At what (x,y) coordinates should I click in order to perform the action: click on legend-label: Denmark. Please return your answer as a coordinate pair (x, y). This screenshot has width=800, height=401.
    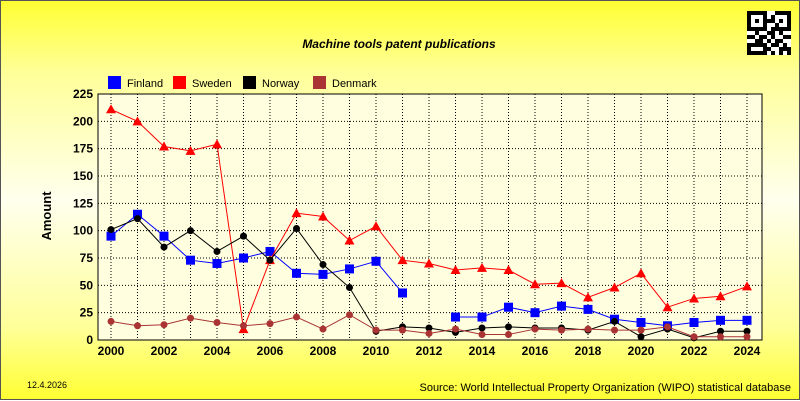
    Looking at the image, I should click on (354, 84).